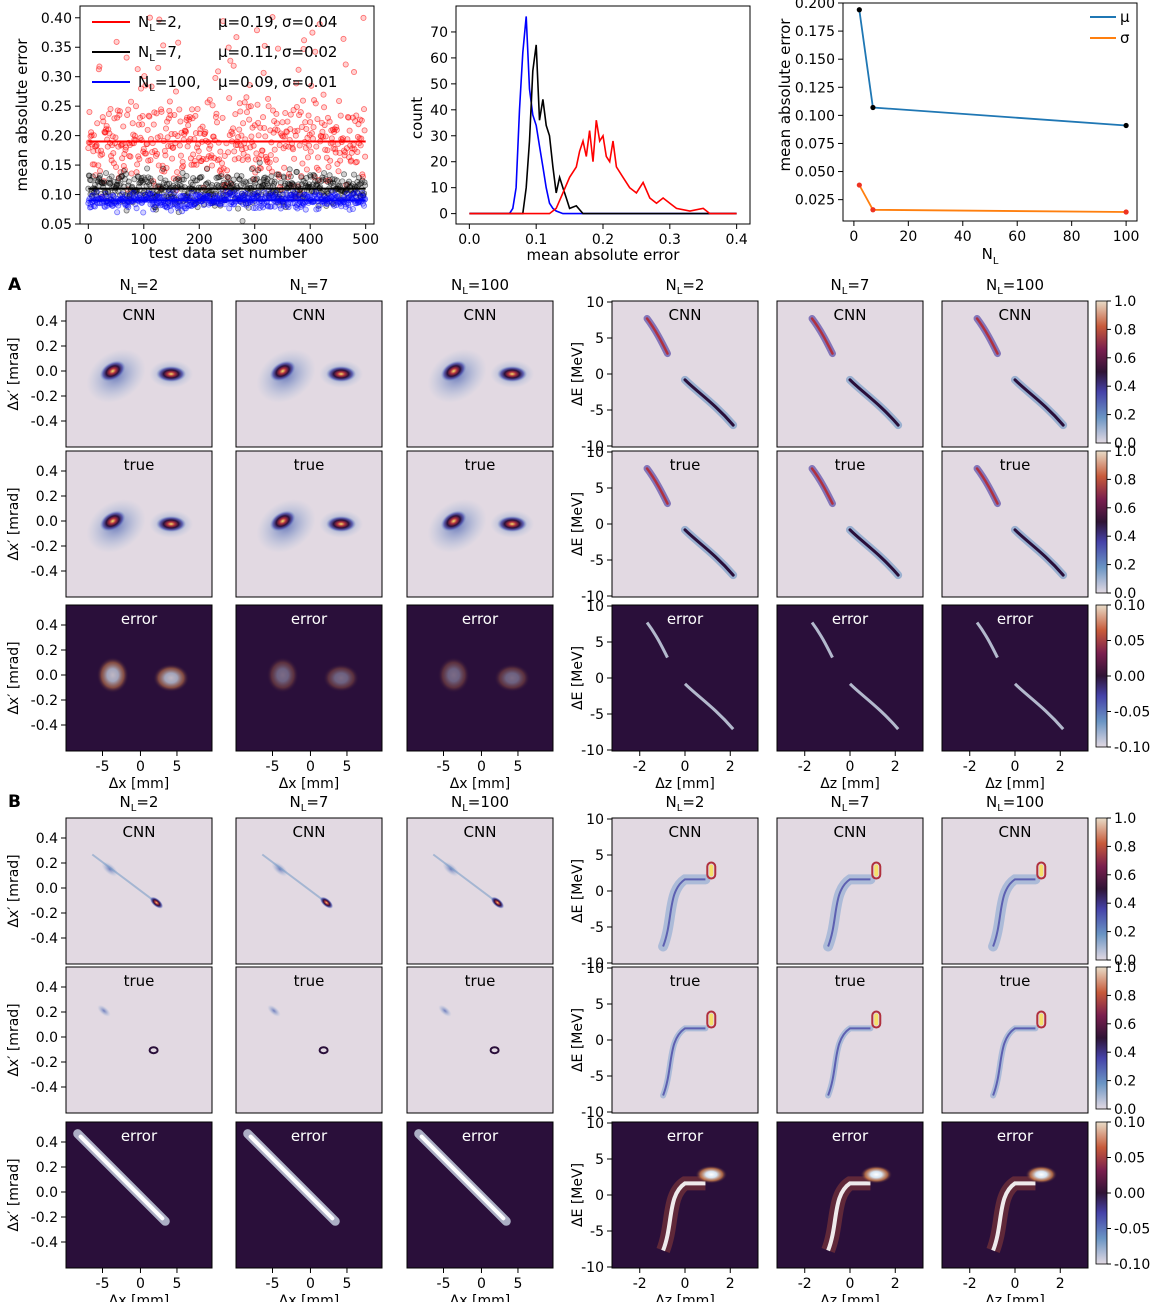  What do you see at coordinates (14, 890) in the screenshot?
I see `y-axis-label: Δx′ [mrad]` at bounding box center [14, 890].